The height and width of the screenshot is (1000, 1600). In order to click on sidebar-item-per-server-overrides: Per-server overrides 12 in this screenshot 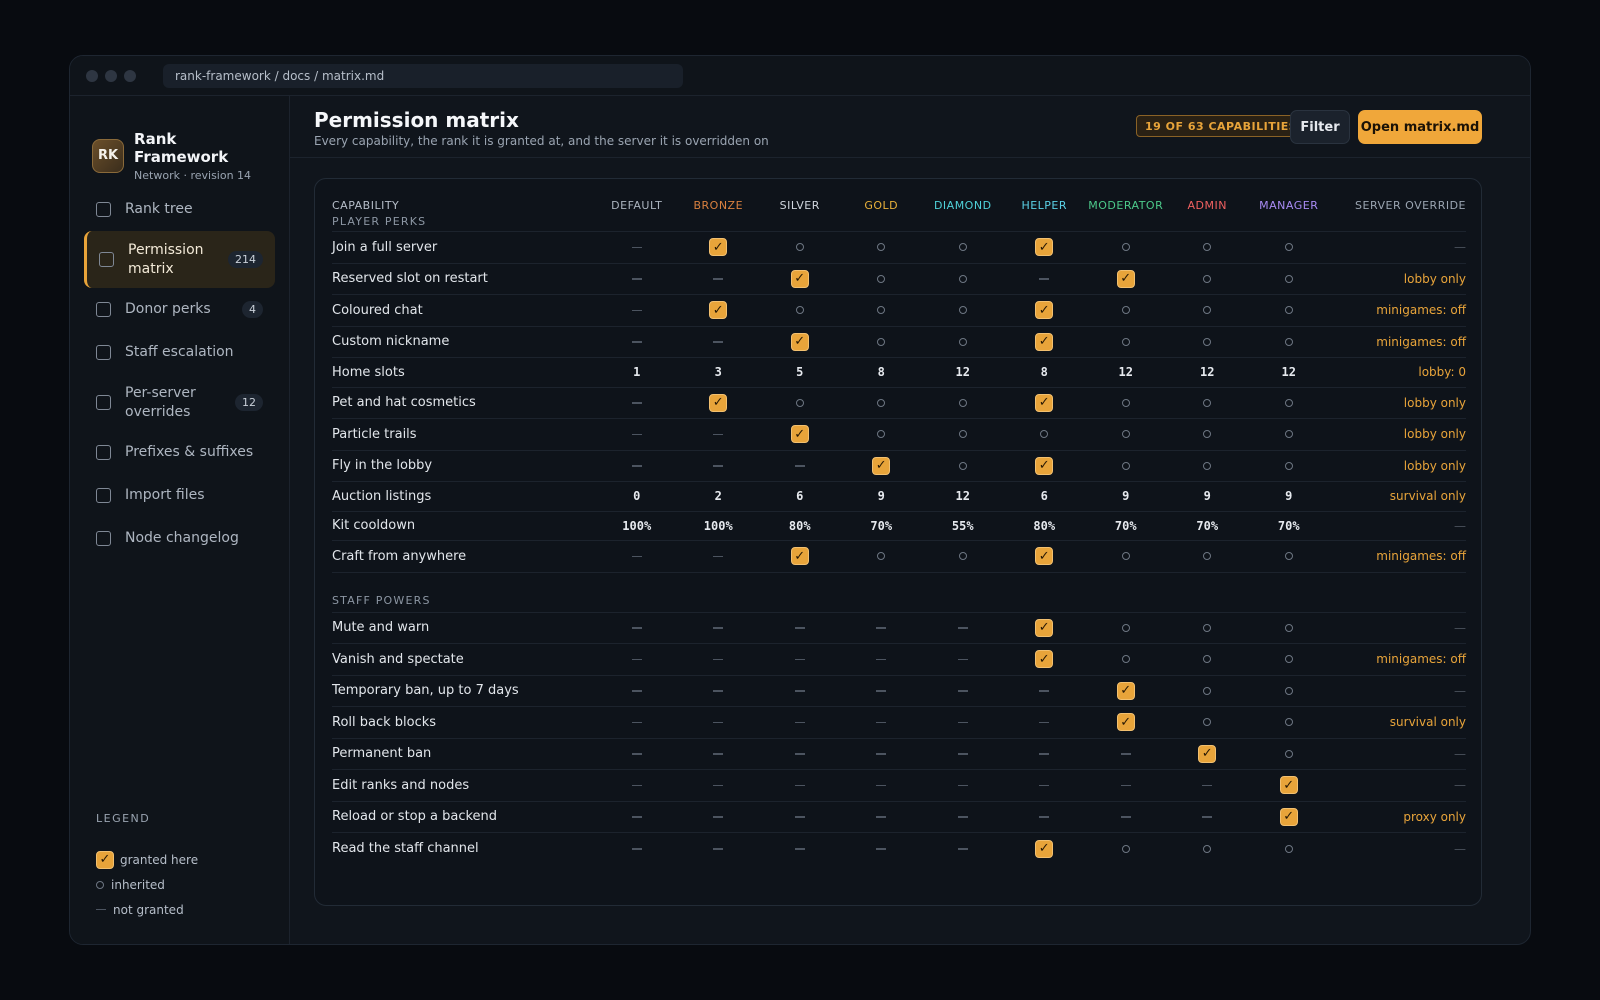, I will do `click(179, 402)`.